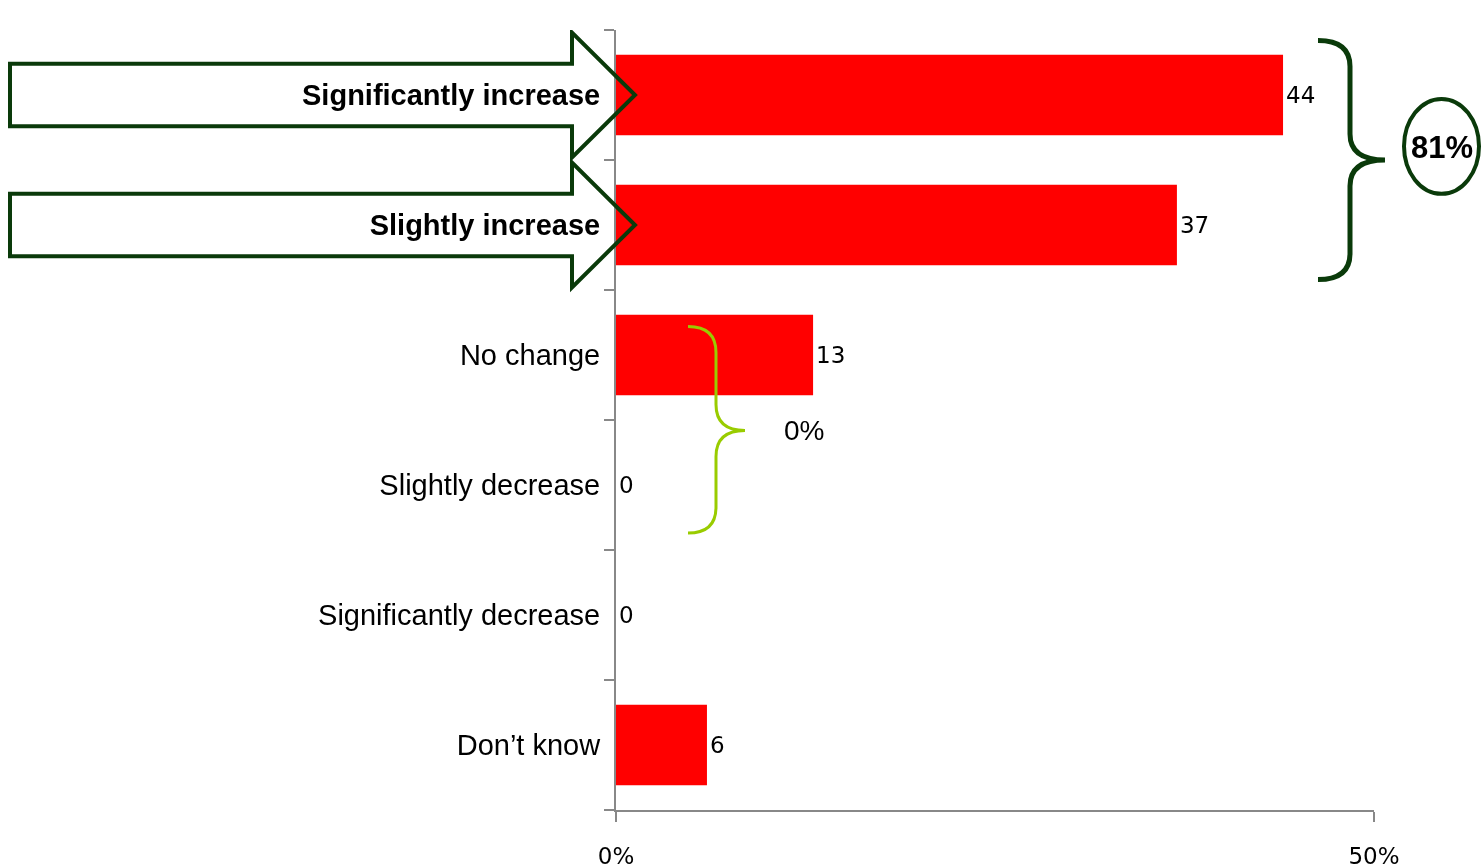 Image resolution: width=1483 pixels, height=867 pixels. Describe the element at coordinates (804, 430) in the screenshot. I see `annotation: 0%` at that location.